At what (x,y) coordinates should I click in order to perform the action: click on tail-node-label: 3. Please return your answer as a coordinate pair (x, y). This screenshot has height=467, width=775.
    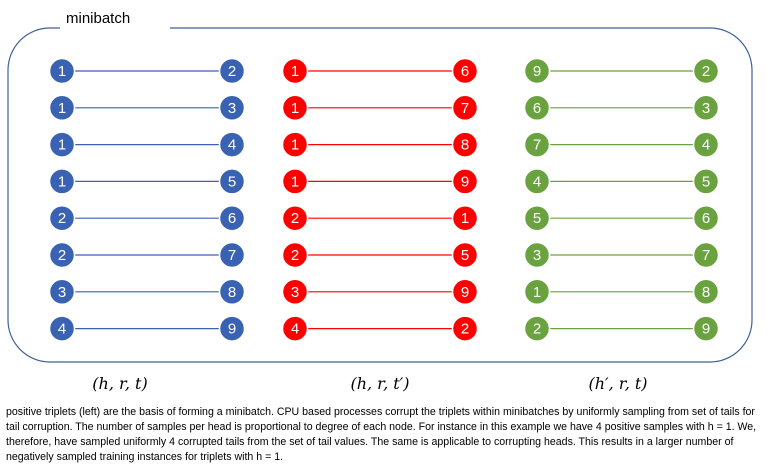
    Looking at the image, I should click on (232, 108).